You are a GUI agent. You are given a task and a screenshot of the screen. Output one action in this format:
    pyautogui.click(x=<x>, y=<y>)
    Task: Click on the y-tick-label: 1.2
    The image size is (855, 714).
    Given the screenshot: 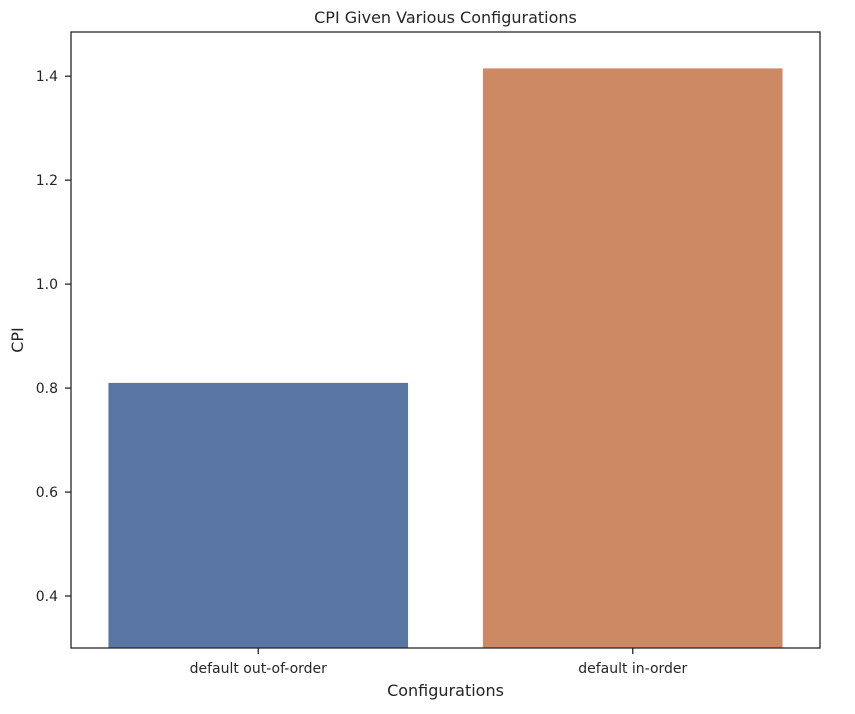 What is the action you would take?
    pyautogui.click(x=47, y=181)
    